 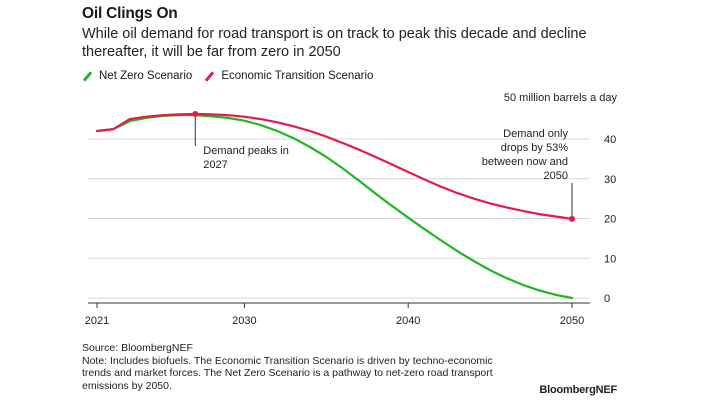 What do you see at coordinates (244, 321) in the screenshot?
I see `x-tick-label-2030: 2030` at bounding box center [244, 321].